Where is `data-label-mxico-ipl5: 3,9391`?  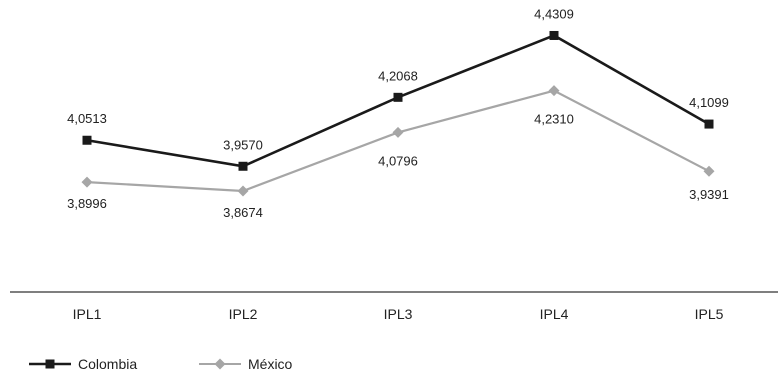
data-label-mxico-ipl5: 3,9391 is located at coordinates (709, 194).